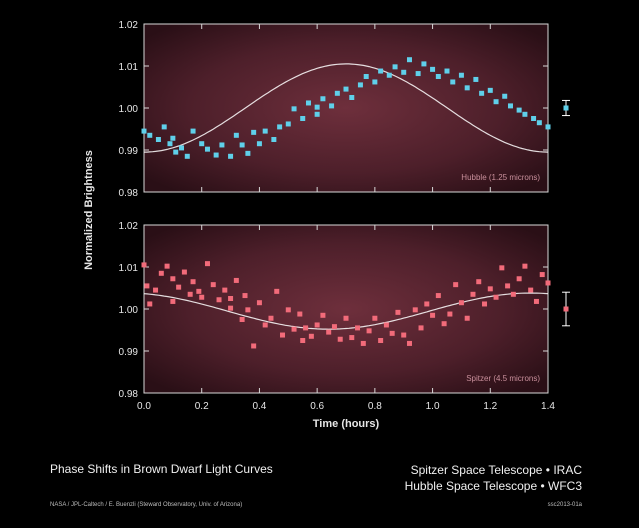 The width and height of the screenshot is (639, 528). Describe the element at coordinates (564, 505) in the screenshot. I see `image-id: ssc2013-01a` at that location.